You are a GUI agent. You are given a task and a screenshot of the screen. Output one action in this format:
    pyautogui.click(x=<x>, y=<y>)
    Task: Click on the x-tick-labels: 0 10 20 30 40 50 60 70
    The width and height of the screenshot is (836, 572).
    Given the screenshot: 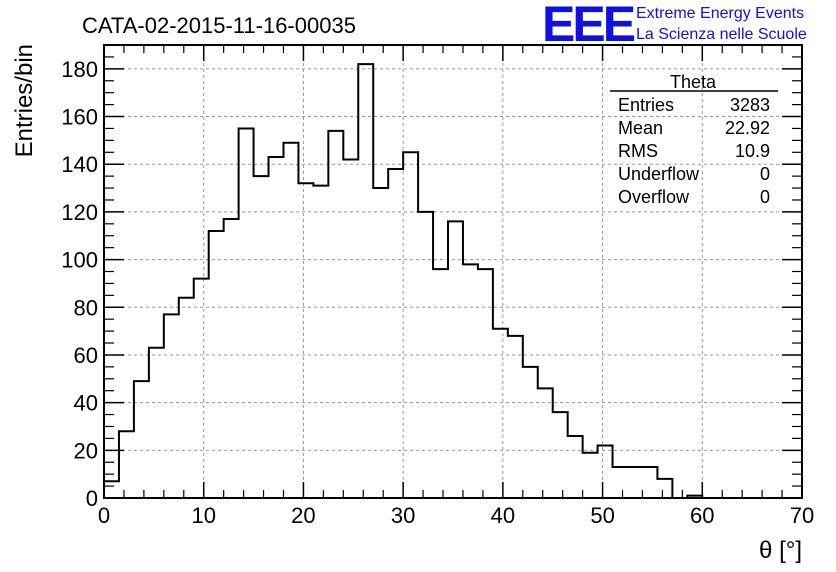 What is the action you would take?
    pyautogui.click(x=456, y=515)
    